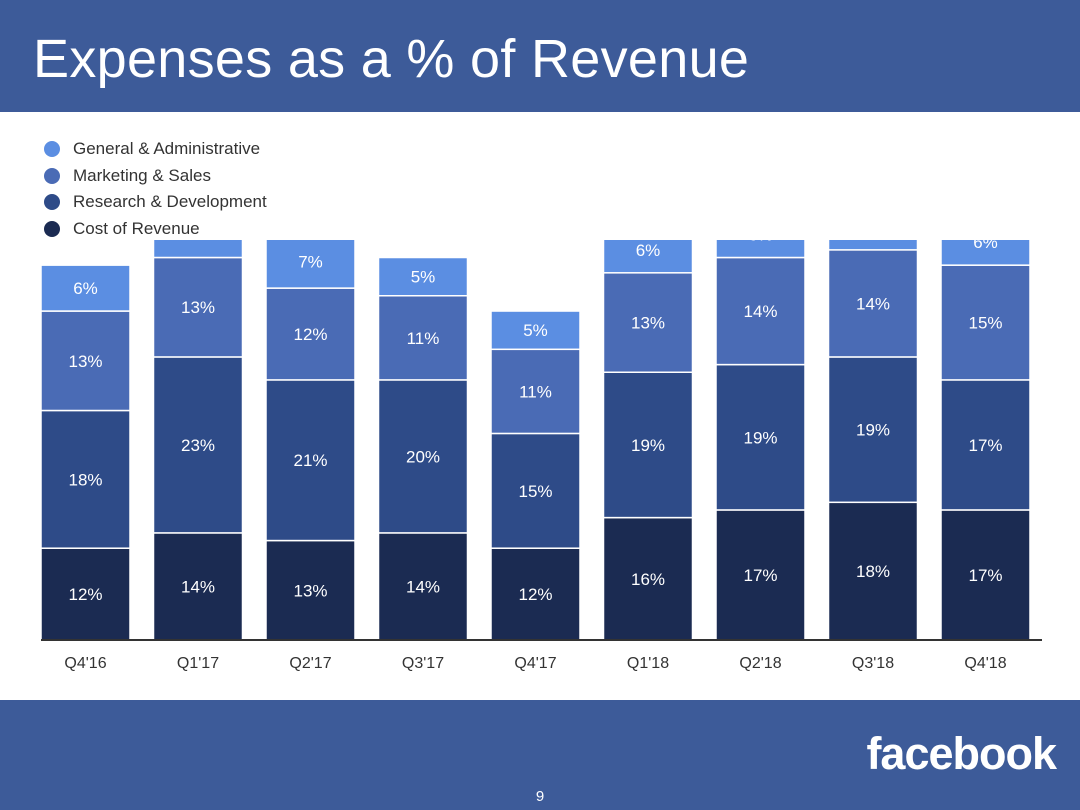  Describe the element at coordinates (873, 663) in the screenshot. I see `x-tick-label: Q3'18` at that location.